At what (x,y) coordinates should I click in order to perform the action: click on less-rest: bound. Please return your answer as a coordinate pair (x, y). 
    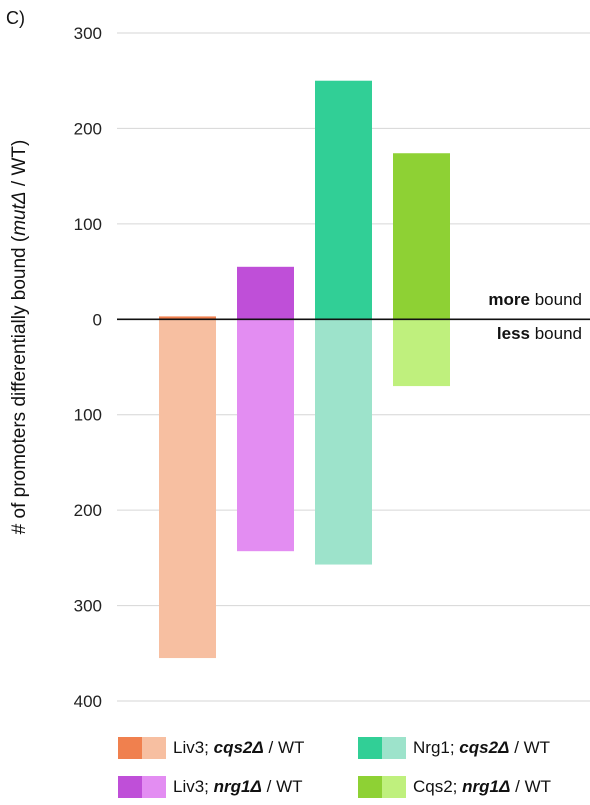
    Looking at the image, I should click on (556, 333).